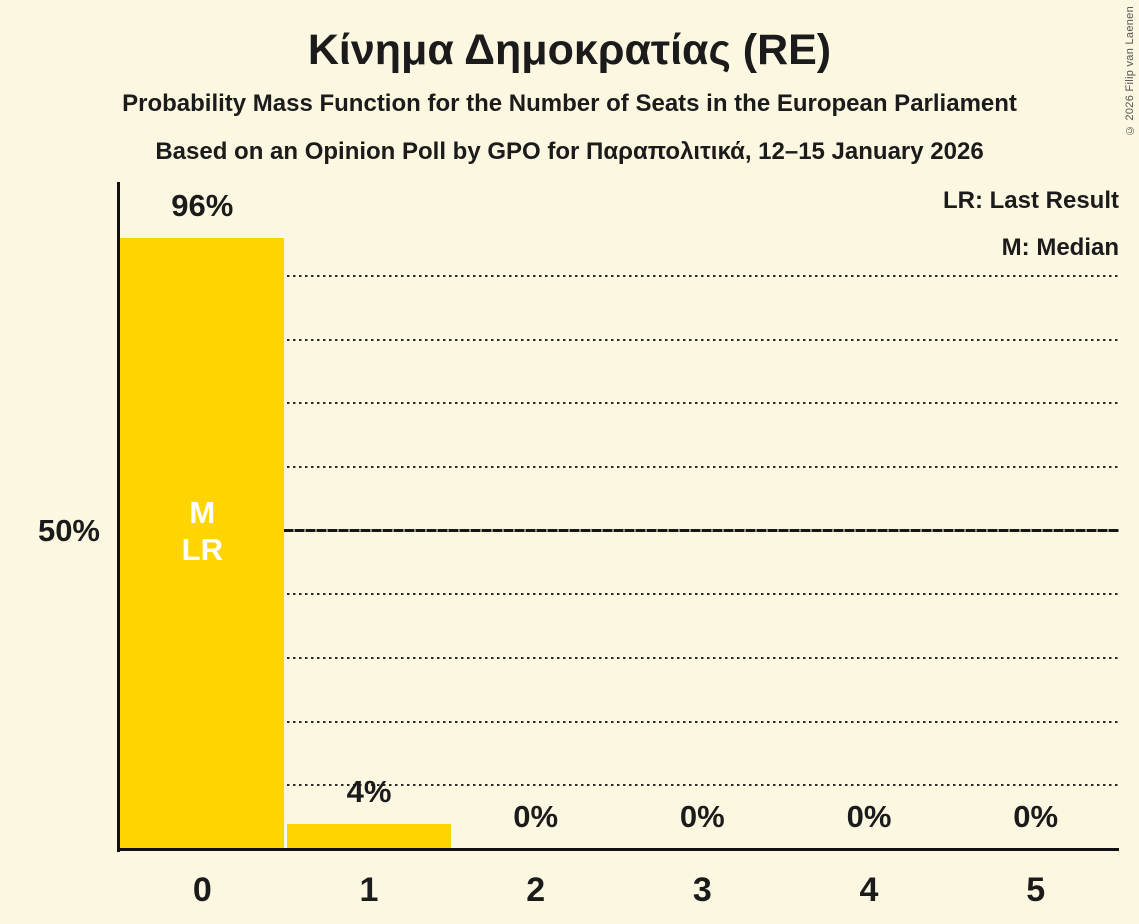 The width and height of the screenshot is (1139, 924). What do you see at coordinates (118, 517) in the screenshot?
I see `y-axis-line` at bounding box center [118, 517].